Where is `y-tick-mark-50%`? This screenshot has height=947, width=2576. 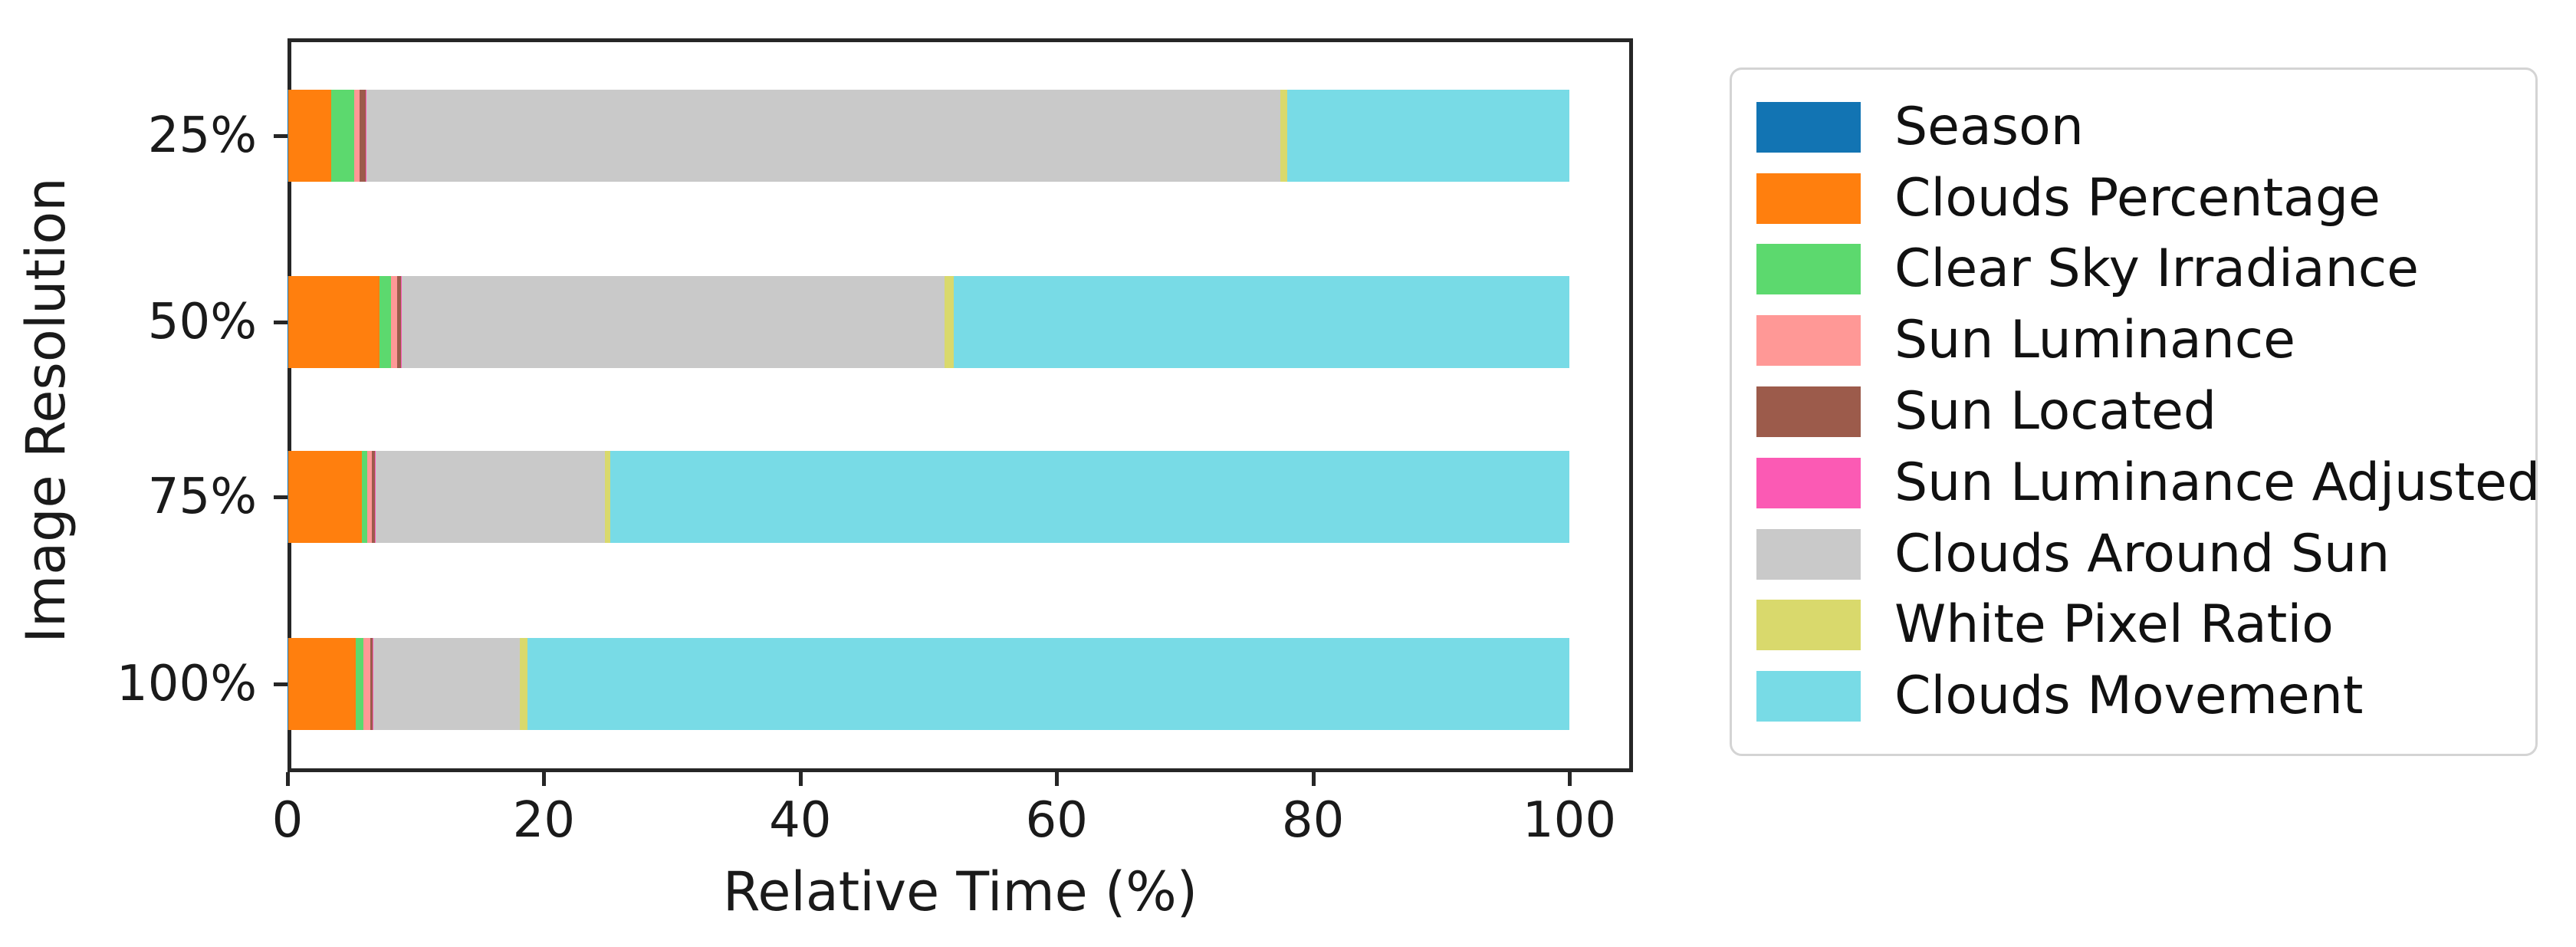 y-tick-mark-50% is located at coordinates (281, 322).